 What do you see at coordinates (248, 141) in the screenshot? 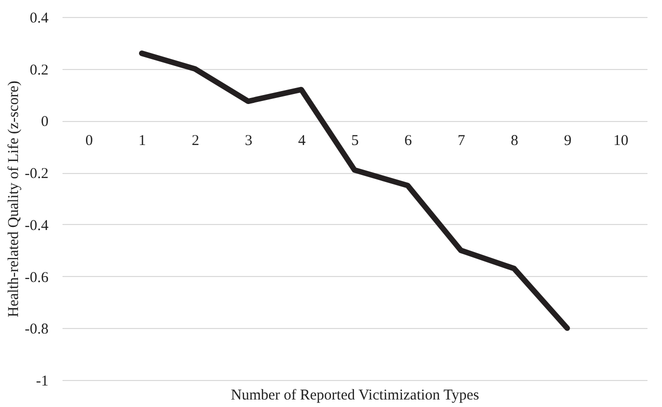
I see `x-tick-label: 3` at bounding box center [248, 141].